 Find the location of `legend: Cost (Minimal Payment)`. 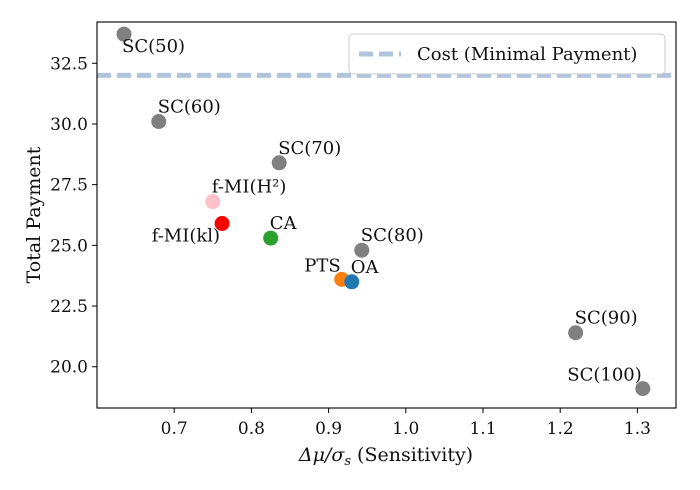

legend: Cost (Minimal Payment) is located at coordinates (507, 54).